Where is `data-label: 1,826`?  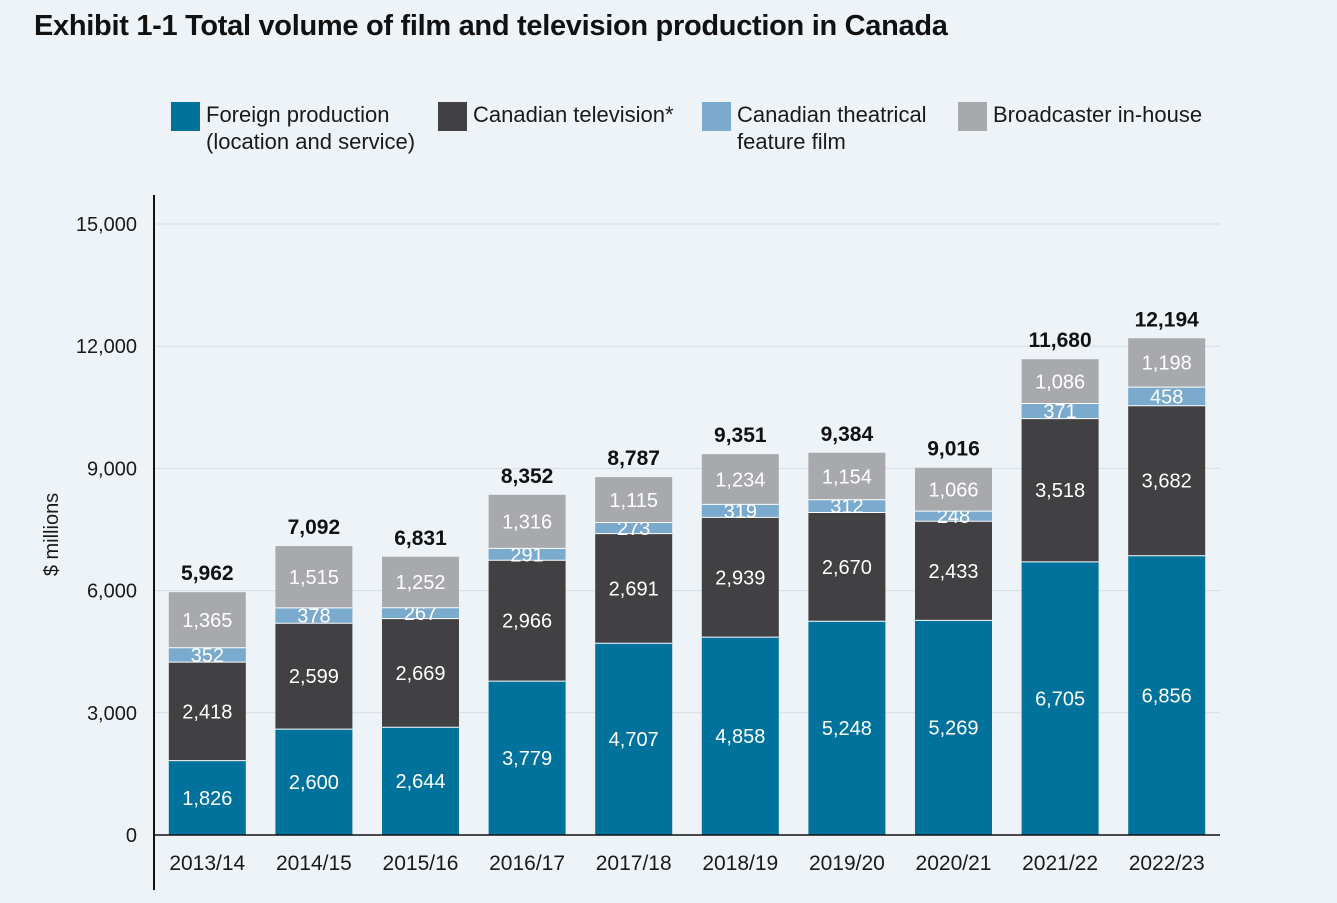
data-label: 1,826 is located at coordinates (207, 799).